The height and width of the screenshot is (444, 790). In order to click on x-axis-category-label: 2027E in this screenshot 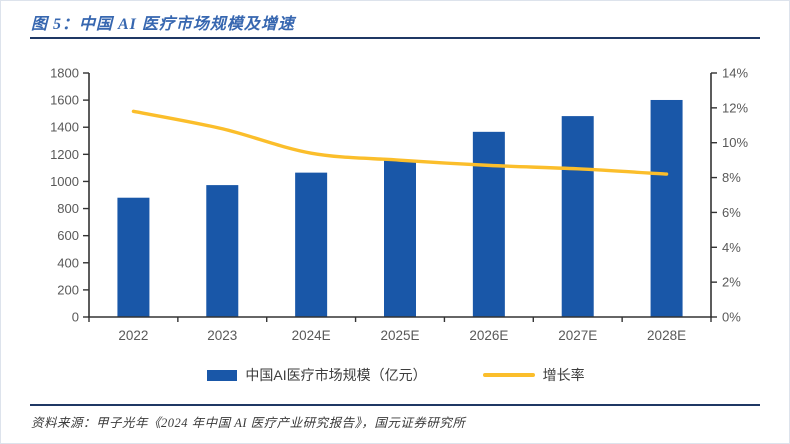, I will do `click(577, 335)`.